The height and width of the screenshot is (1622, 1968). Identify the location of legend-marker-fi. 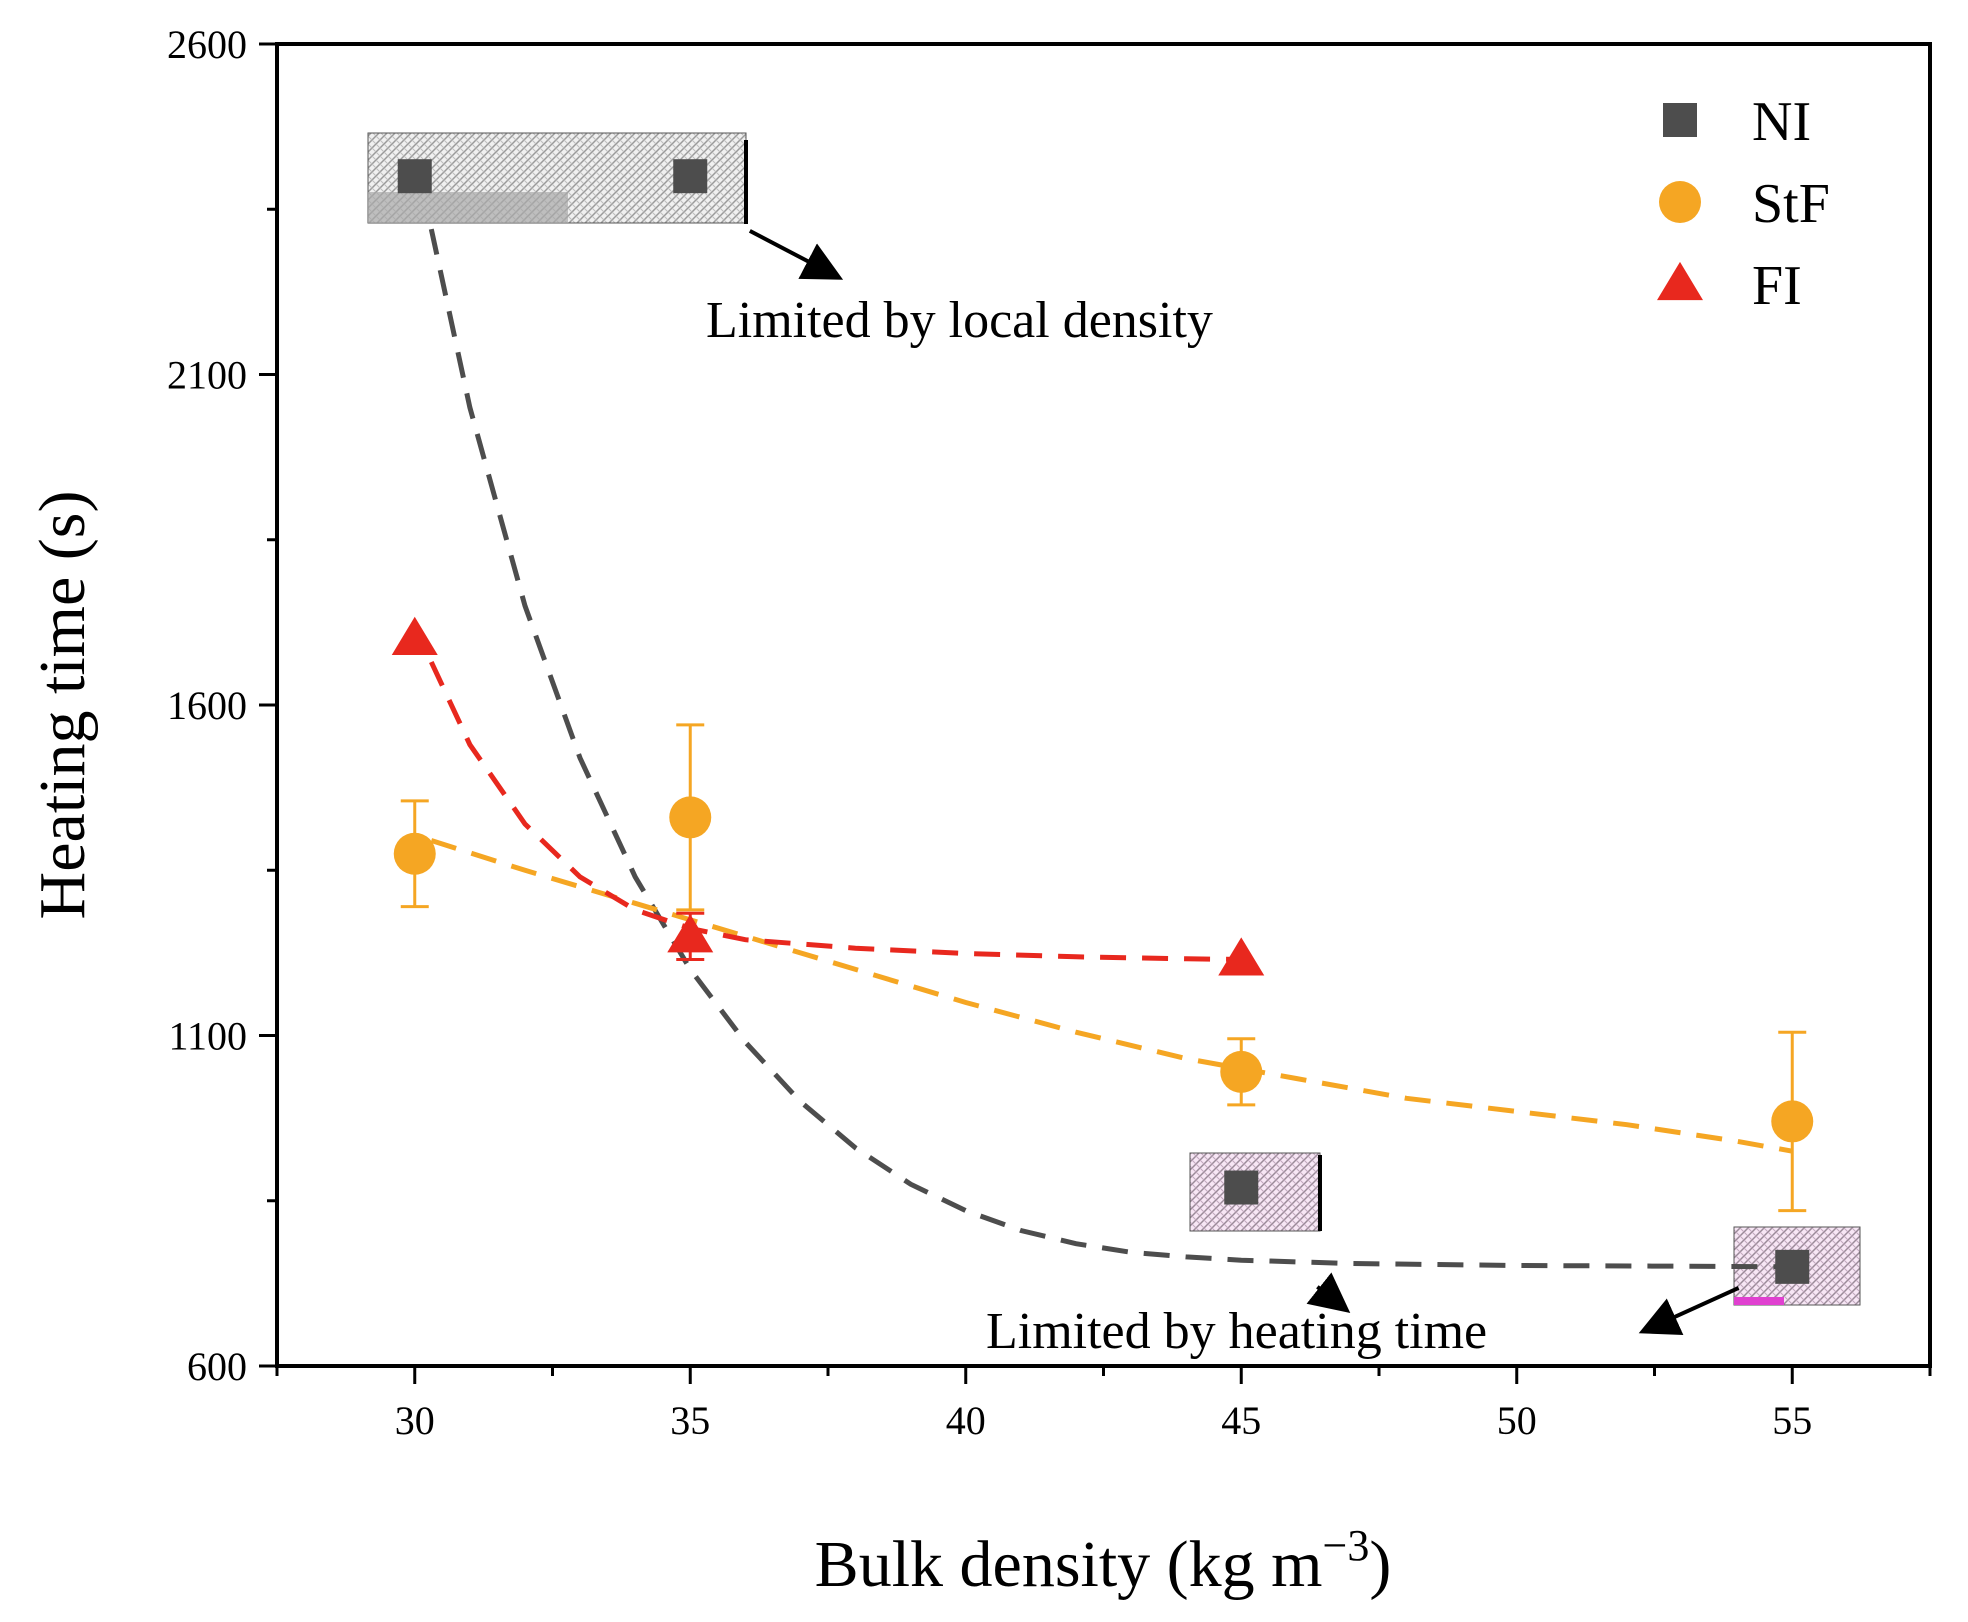
(1680, 281).